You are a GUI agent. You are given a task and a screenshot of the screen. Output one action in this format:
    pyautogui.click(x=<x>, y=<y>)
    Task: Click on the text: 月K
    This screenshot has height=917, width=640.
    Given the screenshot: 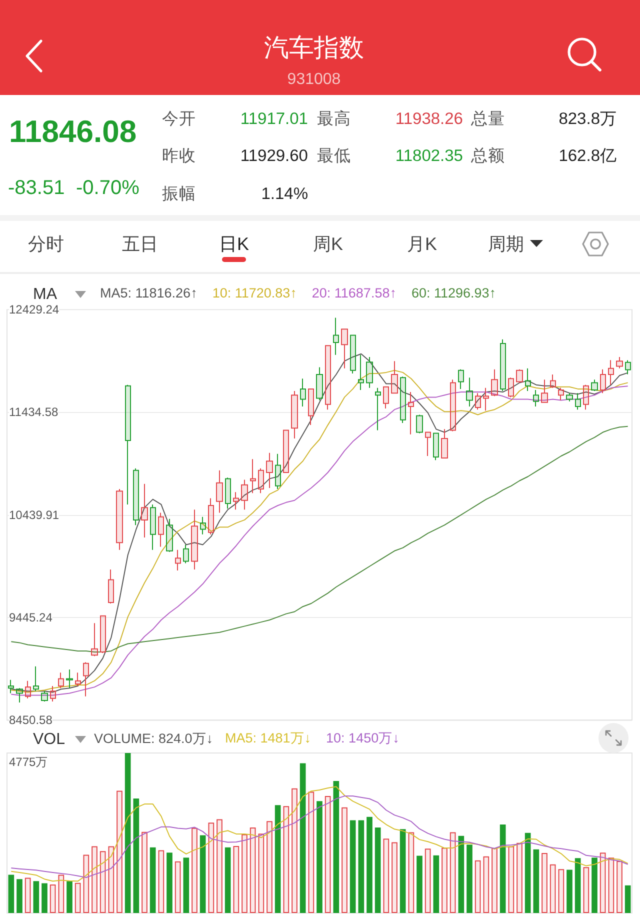 What is the action you would take?
    pyautogui.click(x=422, y=244)
    